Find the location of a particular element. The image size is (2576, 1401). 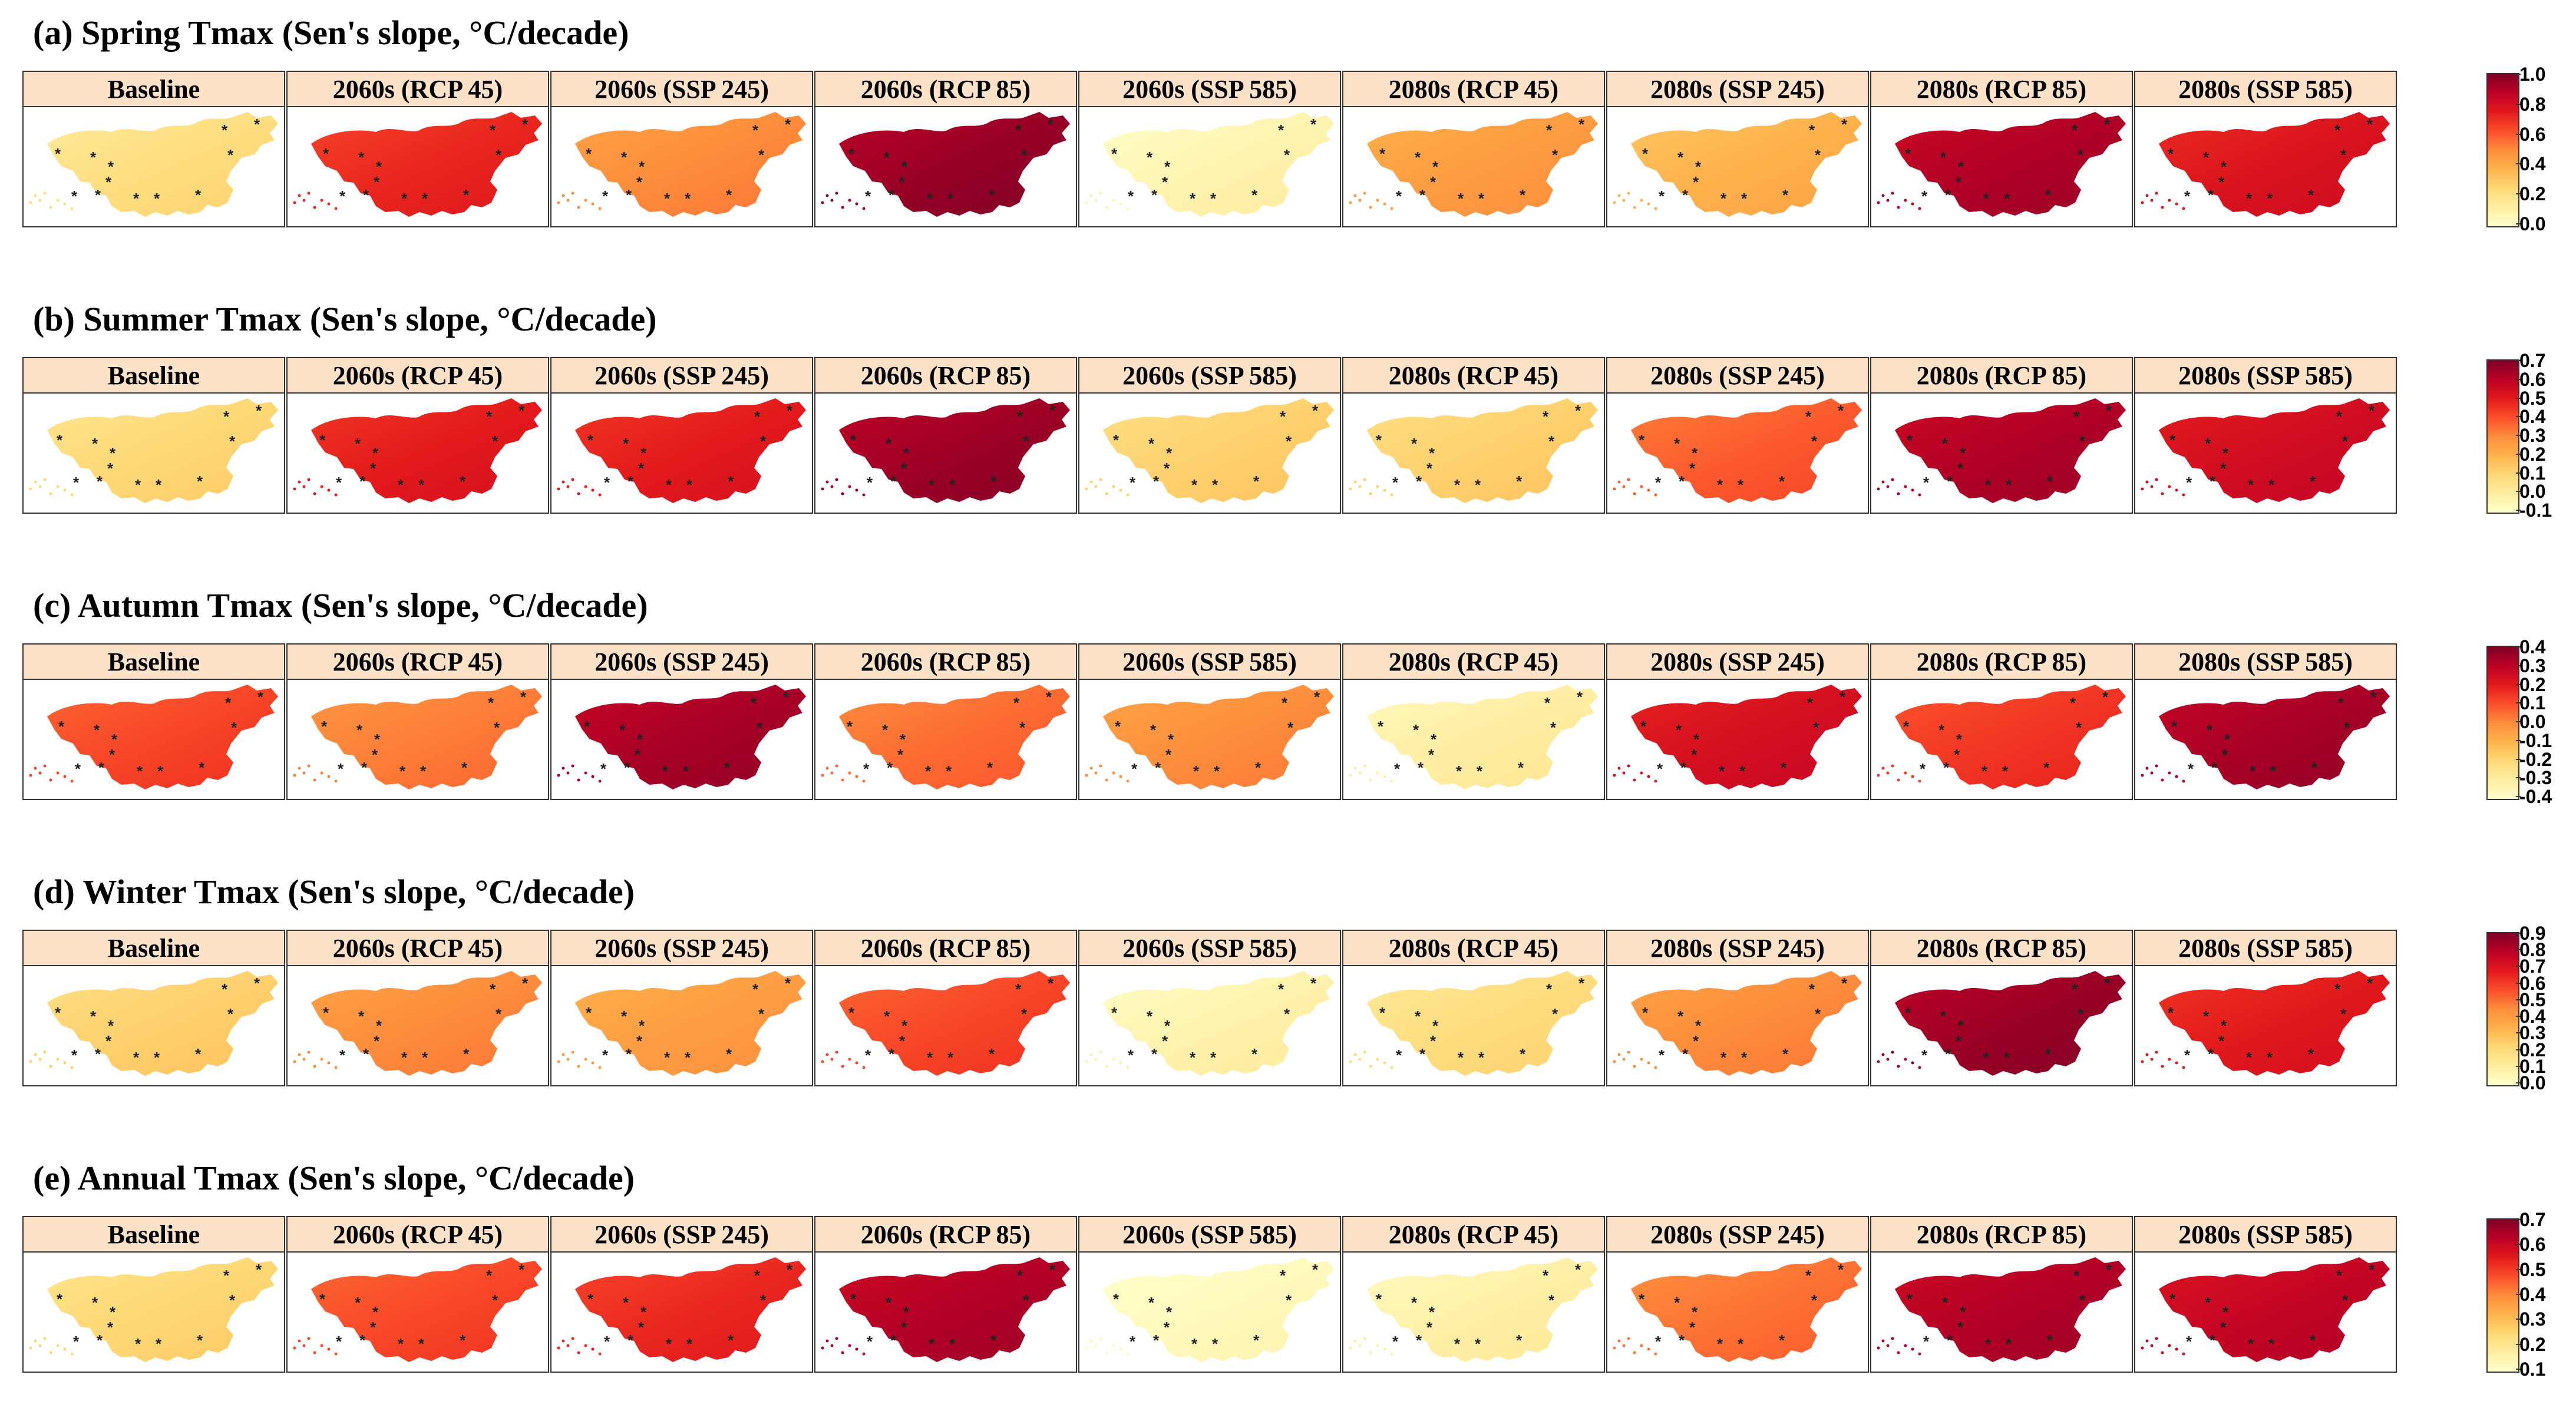

panel-label: 2060s (SSP 245) is located at coordinates (681, 375).